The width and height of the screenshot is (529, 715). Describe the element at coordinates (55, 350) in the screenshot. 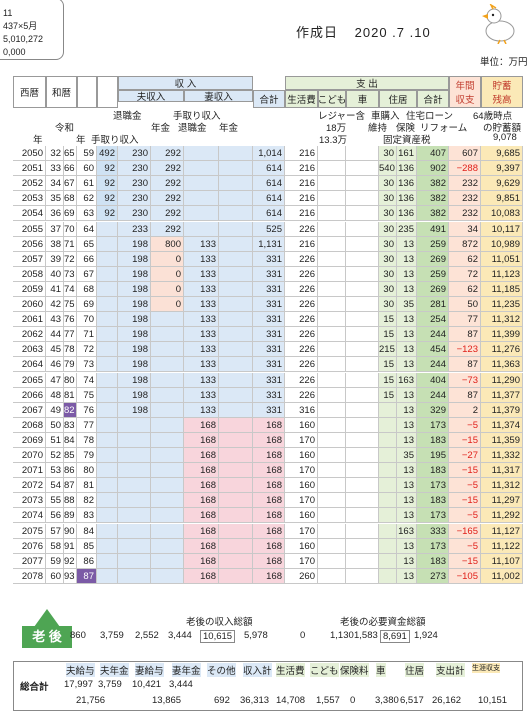

I see `table-cell: 45` at that location.